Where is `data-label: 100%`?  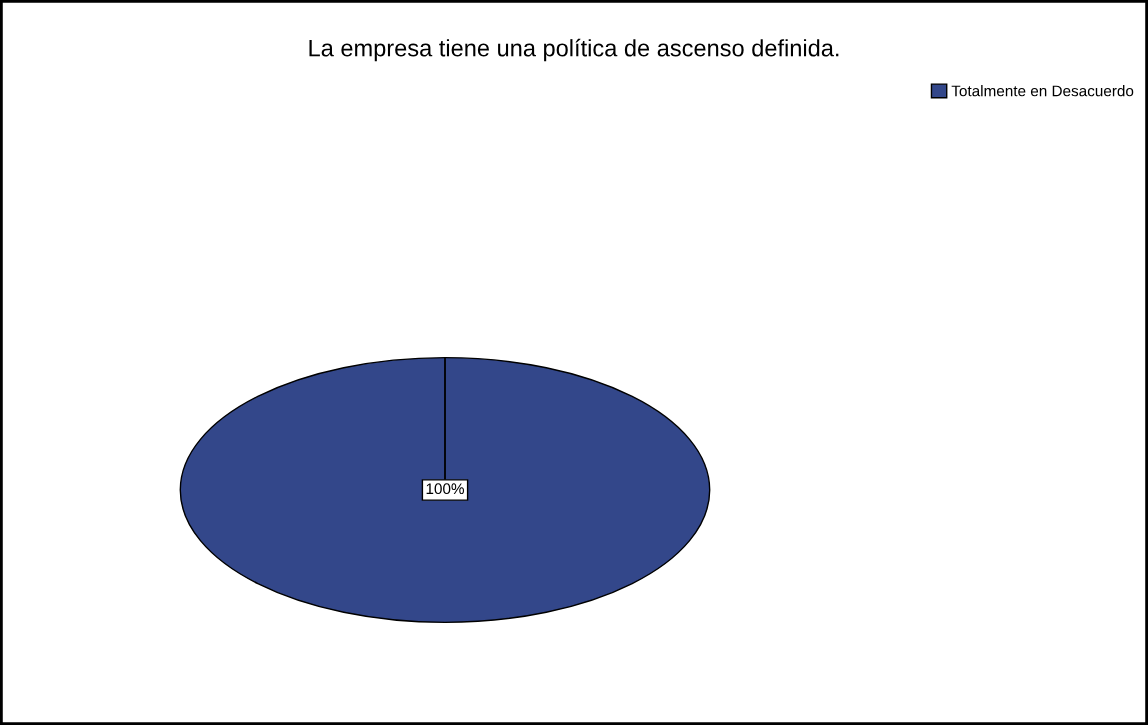
data-label: 100% is located at coordinates (445, 489).